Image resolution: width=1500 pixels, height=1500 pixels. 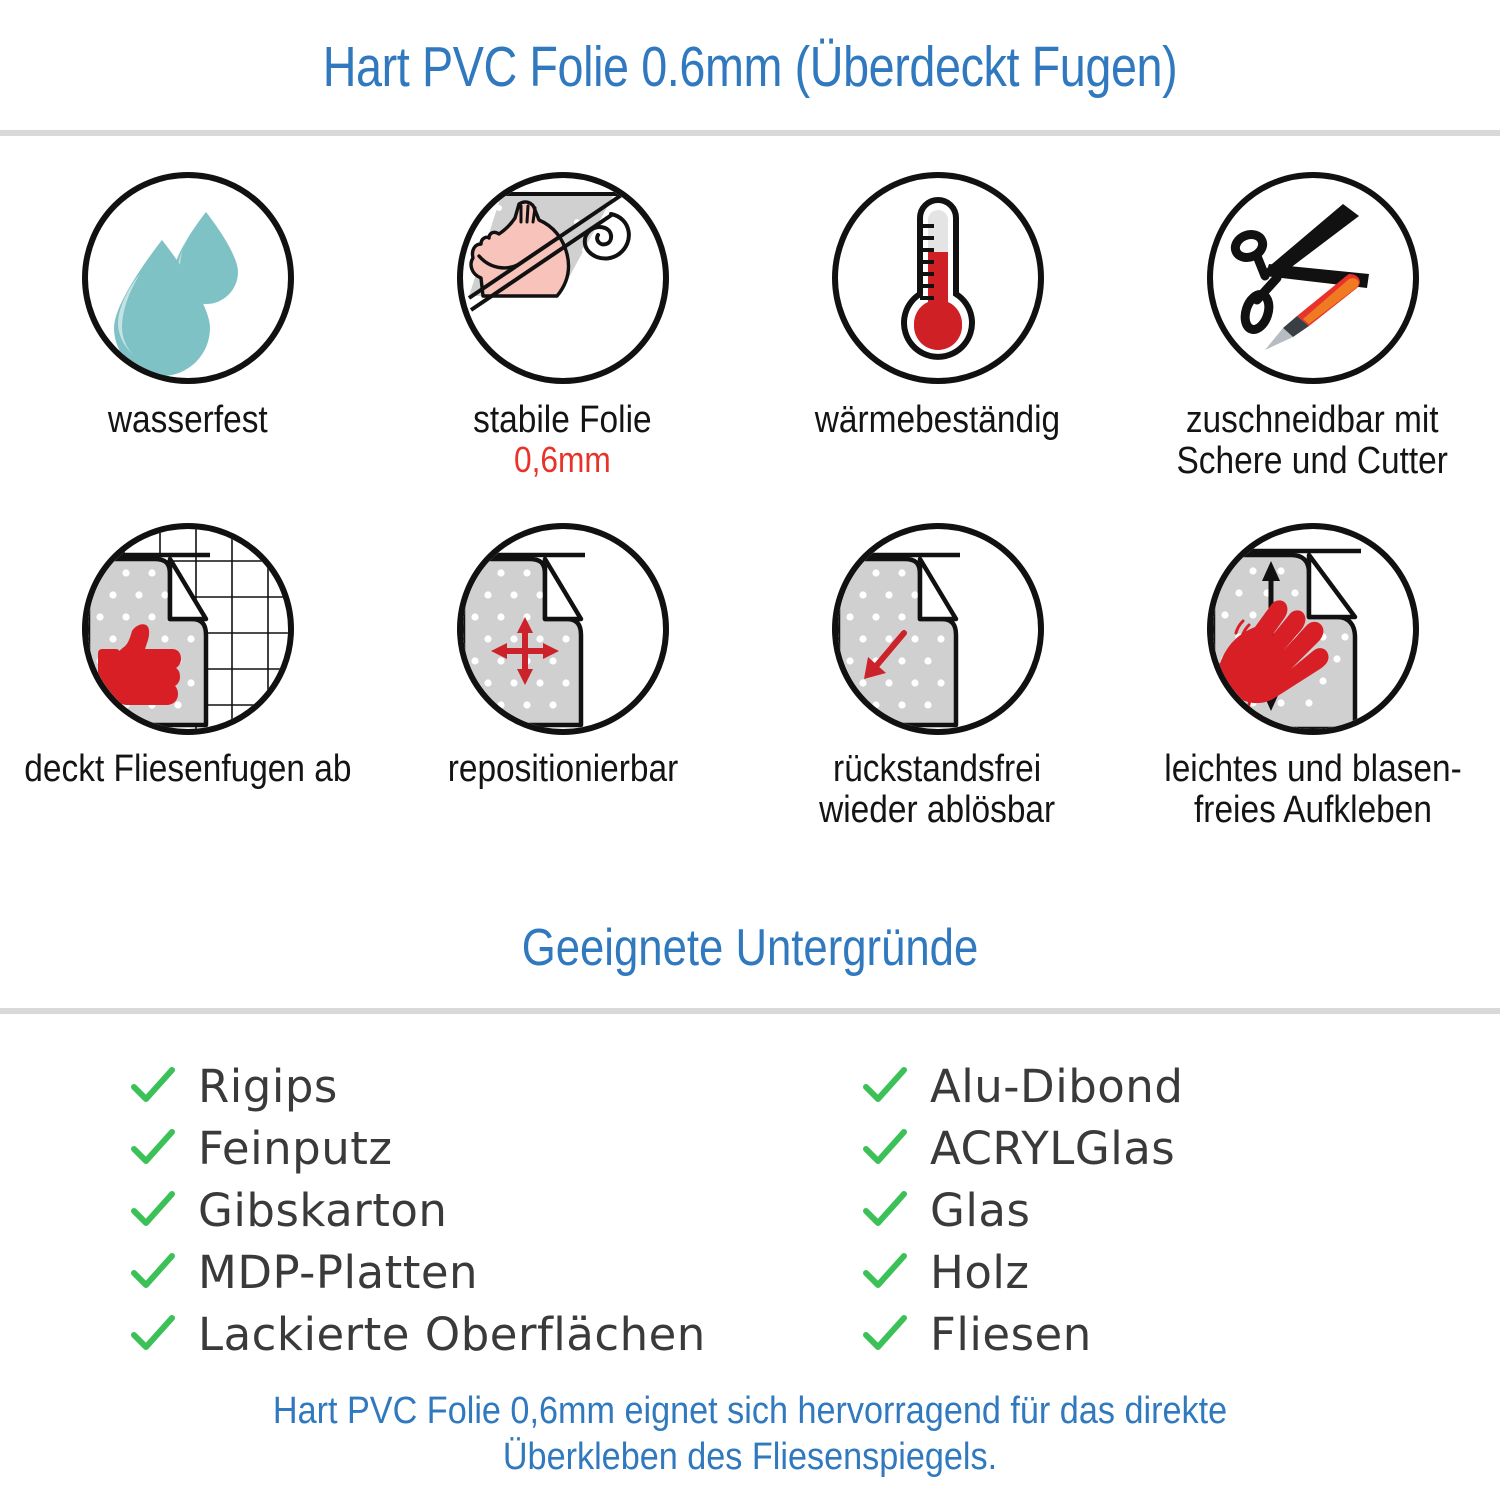 I want to click on water-drops-icon, so click(x=187, y=278).